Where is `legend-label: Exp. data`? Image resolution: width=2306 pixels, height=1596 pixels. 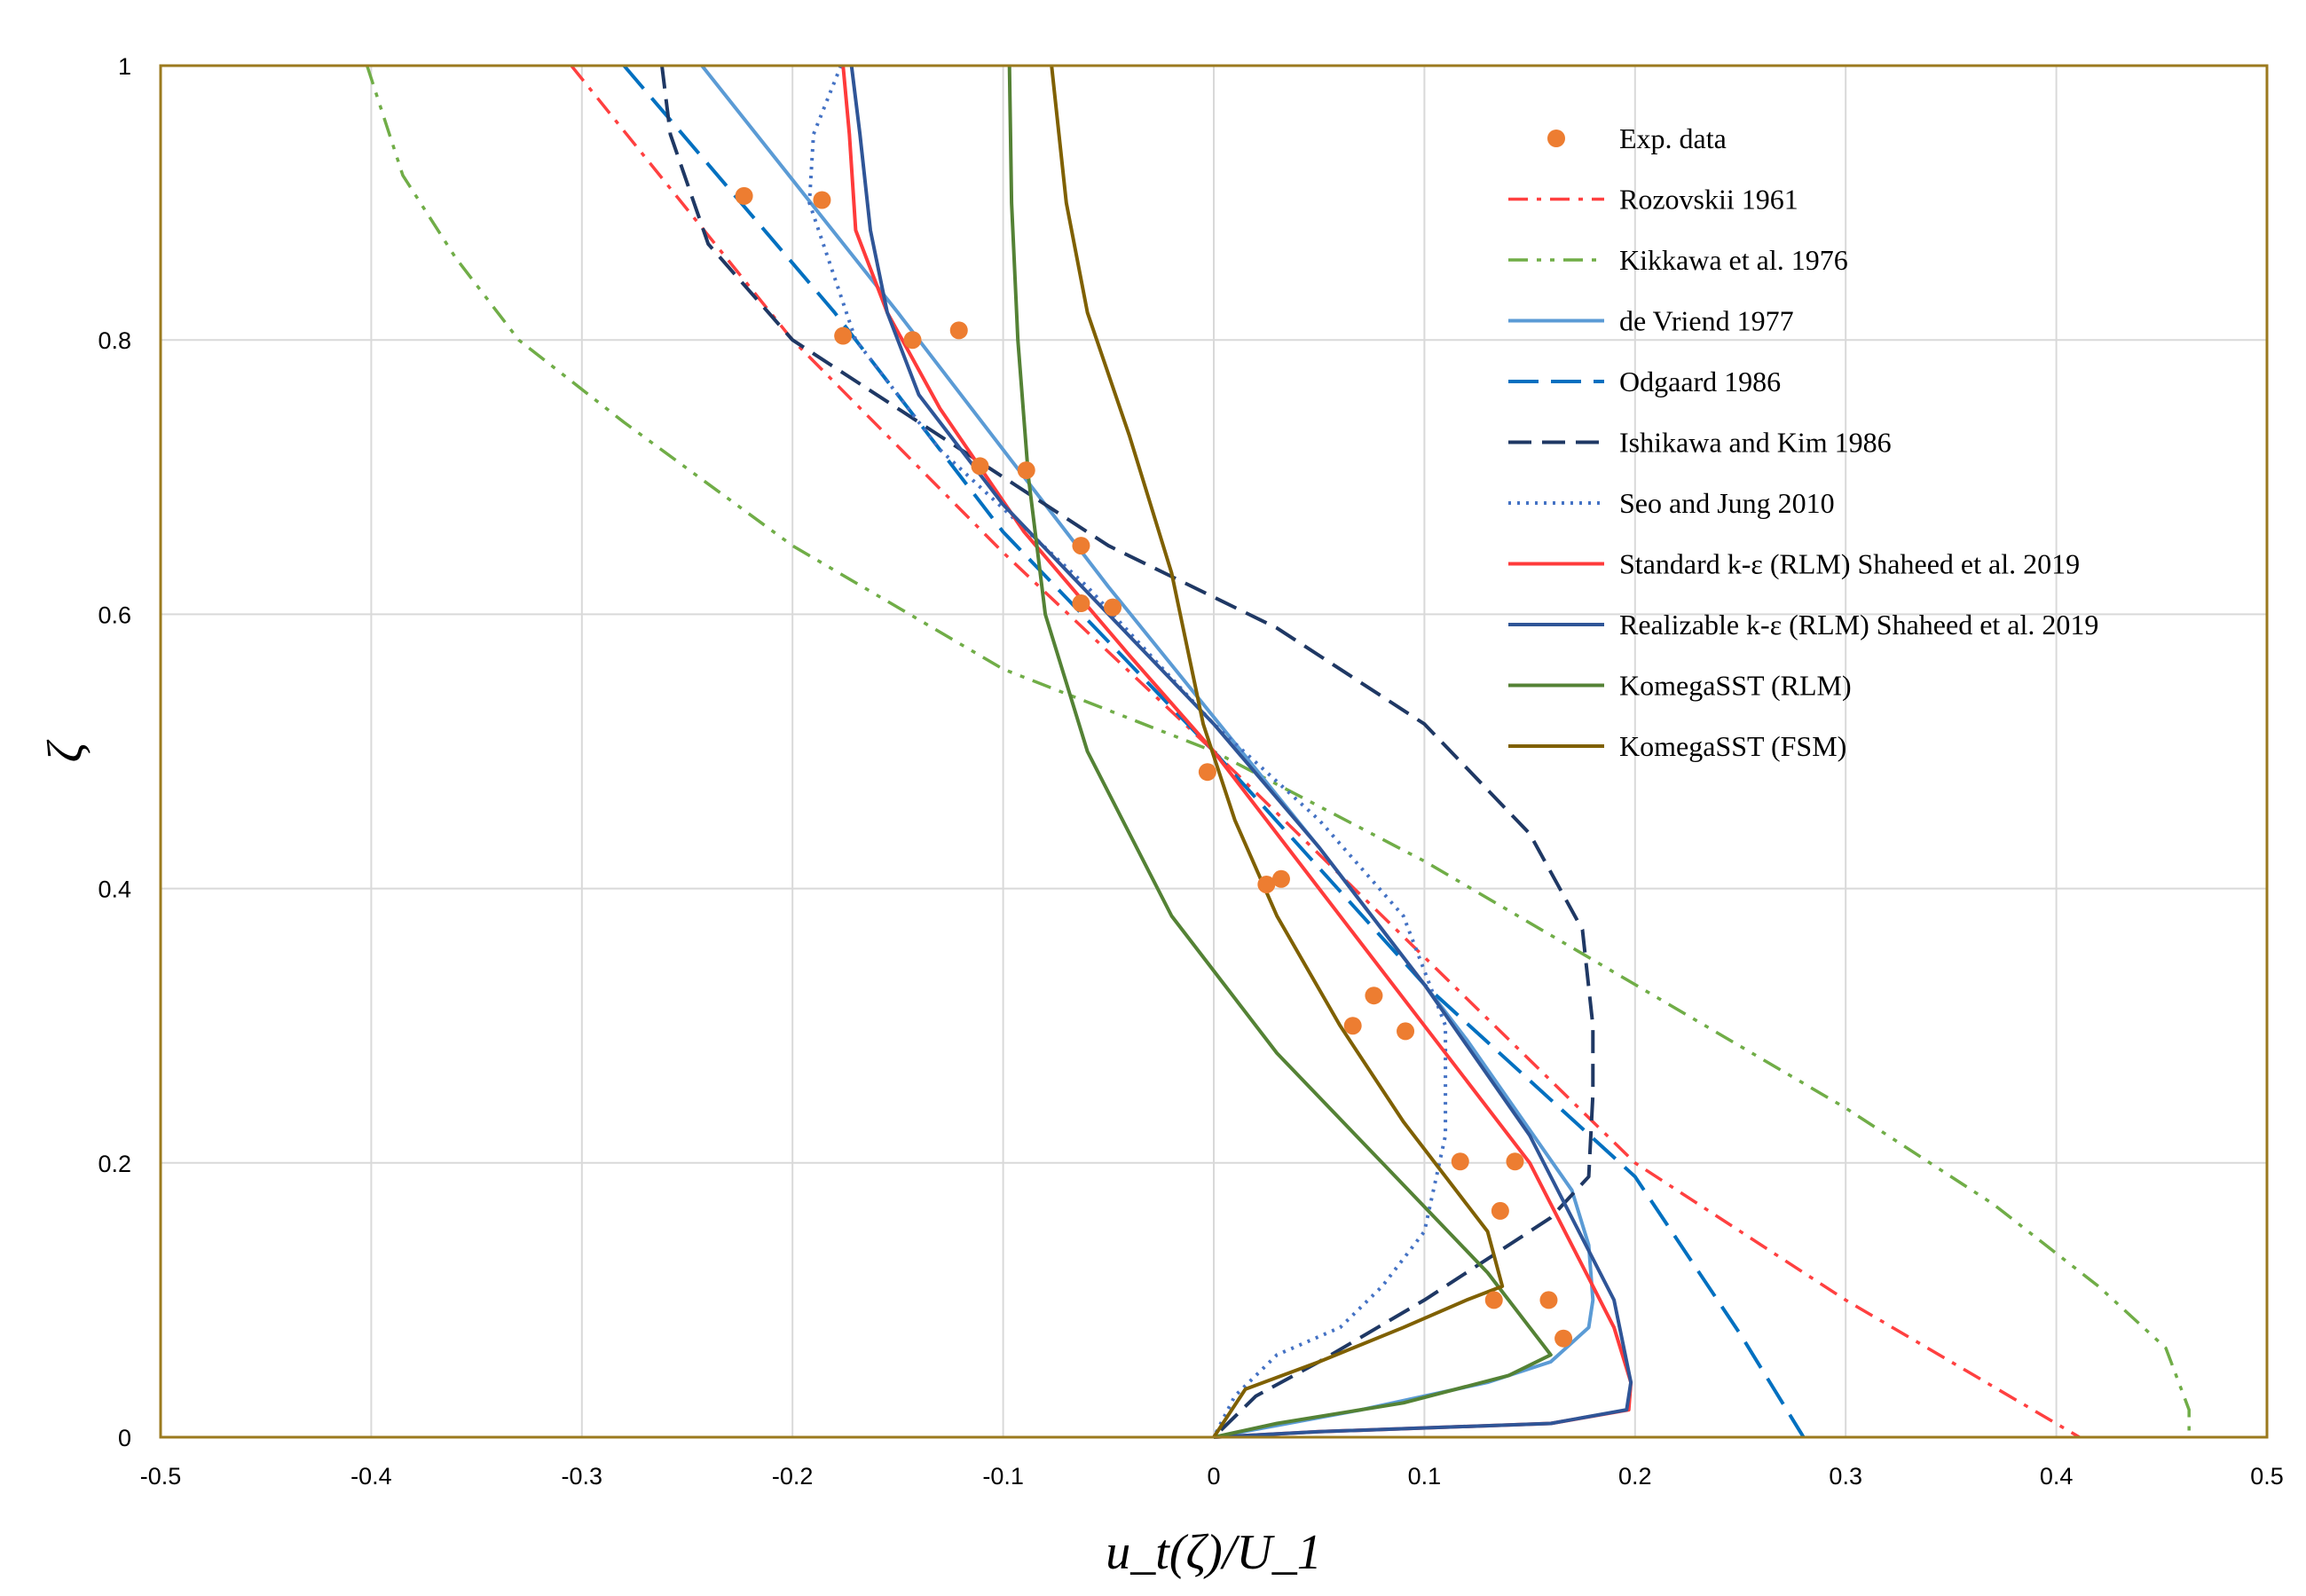
legend-label: Exp. data is located at coordinates (1673, 138).